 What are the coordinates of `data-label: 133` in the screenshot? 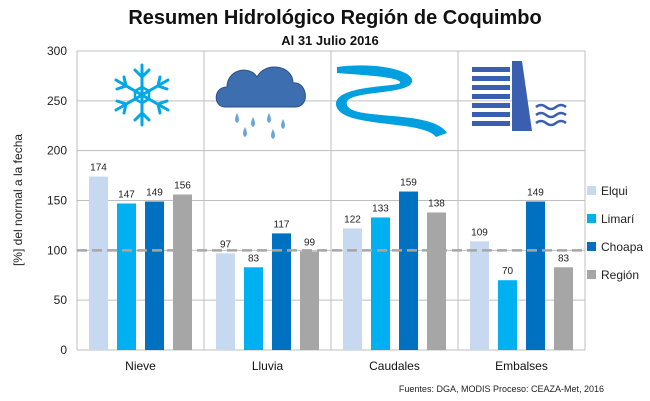 It's located at (380, 208).